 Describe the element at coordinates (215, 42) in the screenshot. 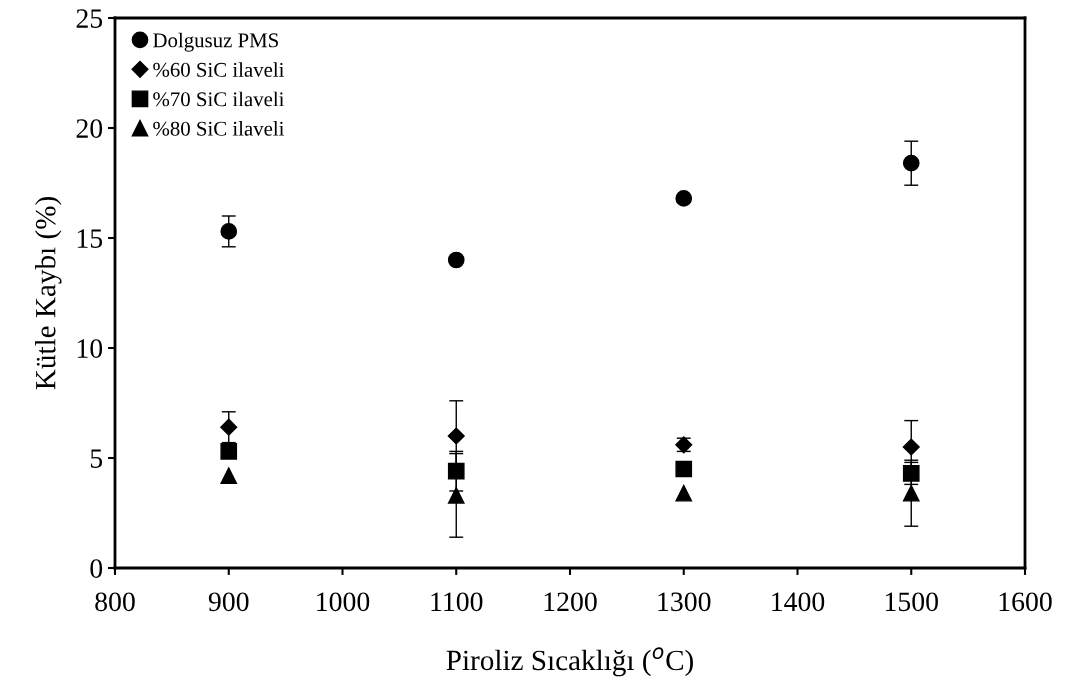

I see `legend-label: Dolgusuz PMS` at that location.